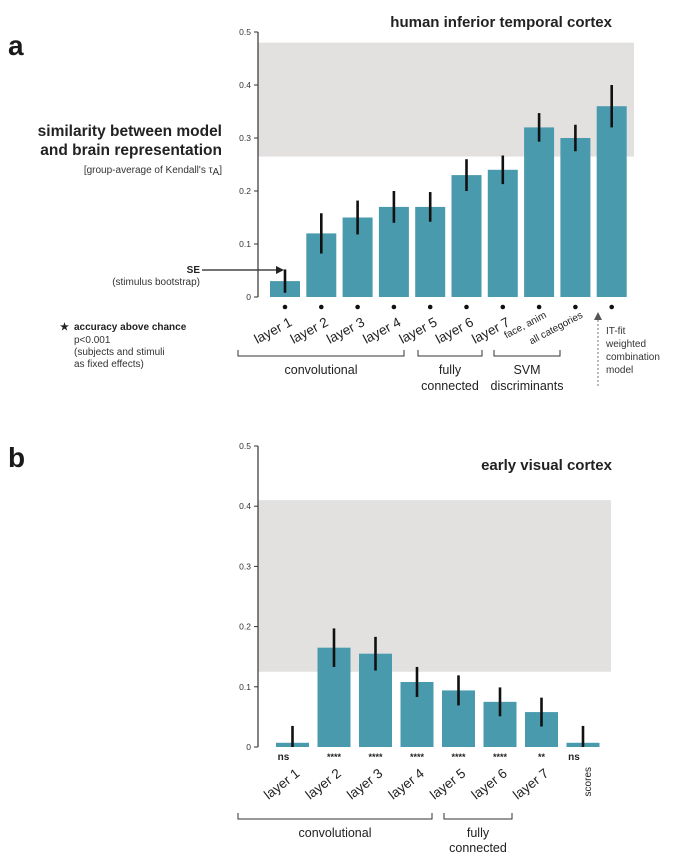 The width and height of the screenshot is (684, 856). What do you see at coordinates (119, 352) in the screenshot?
I see `accuracy-line-2: (subjects and stimuli` at bounding box center [119, 352].